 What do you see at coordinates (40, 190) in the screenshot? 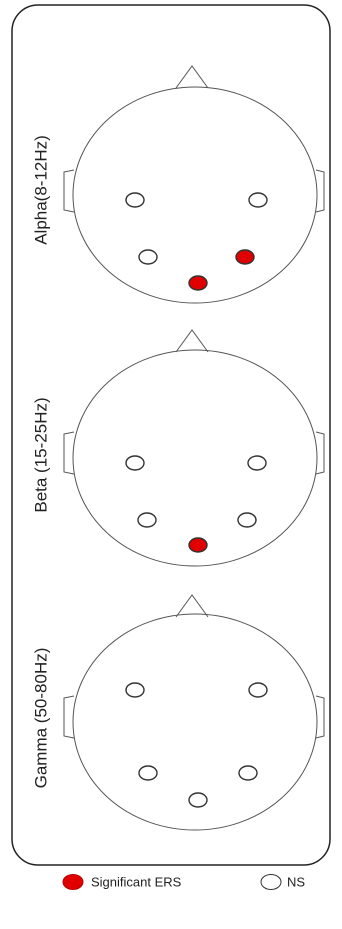
I see `panel-label: Alpha(8-12Hz)` at bounding box center [40, 190].